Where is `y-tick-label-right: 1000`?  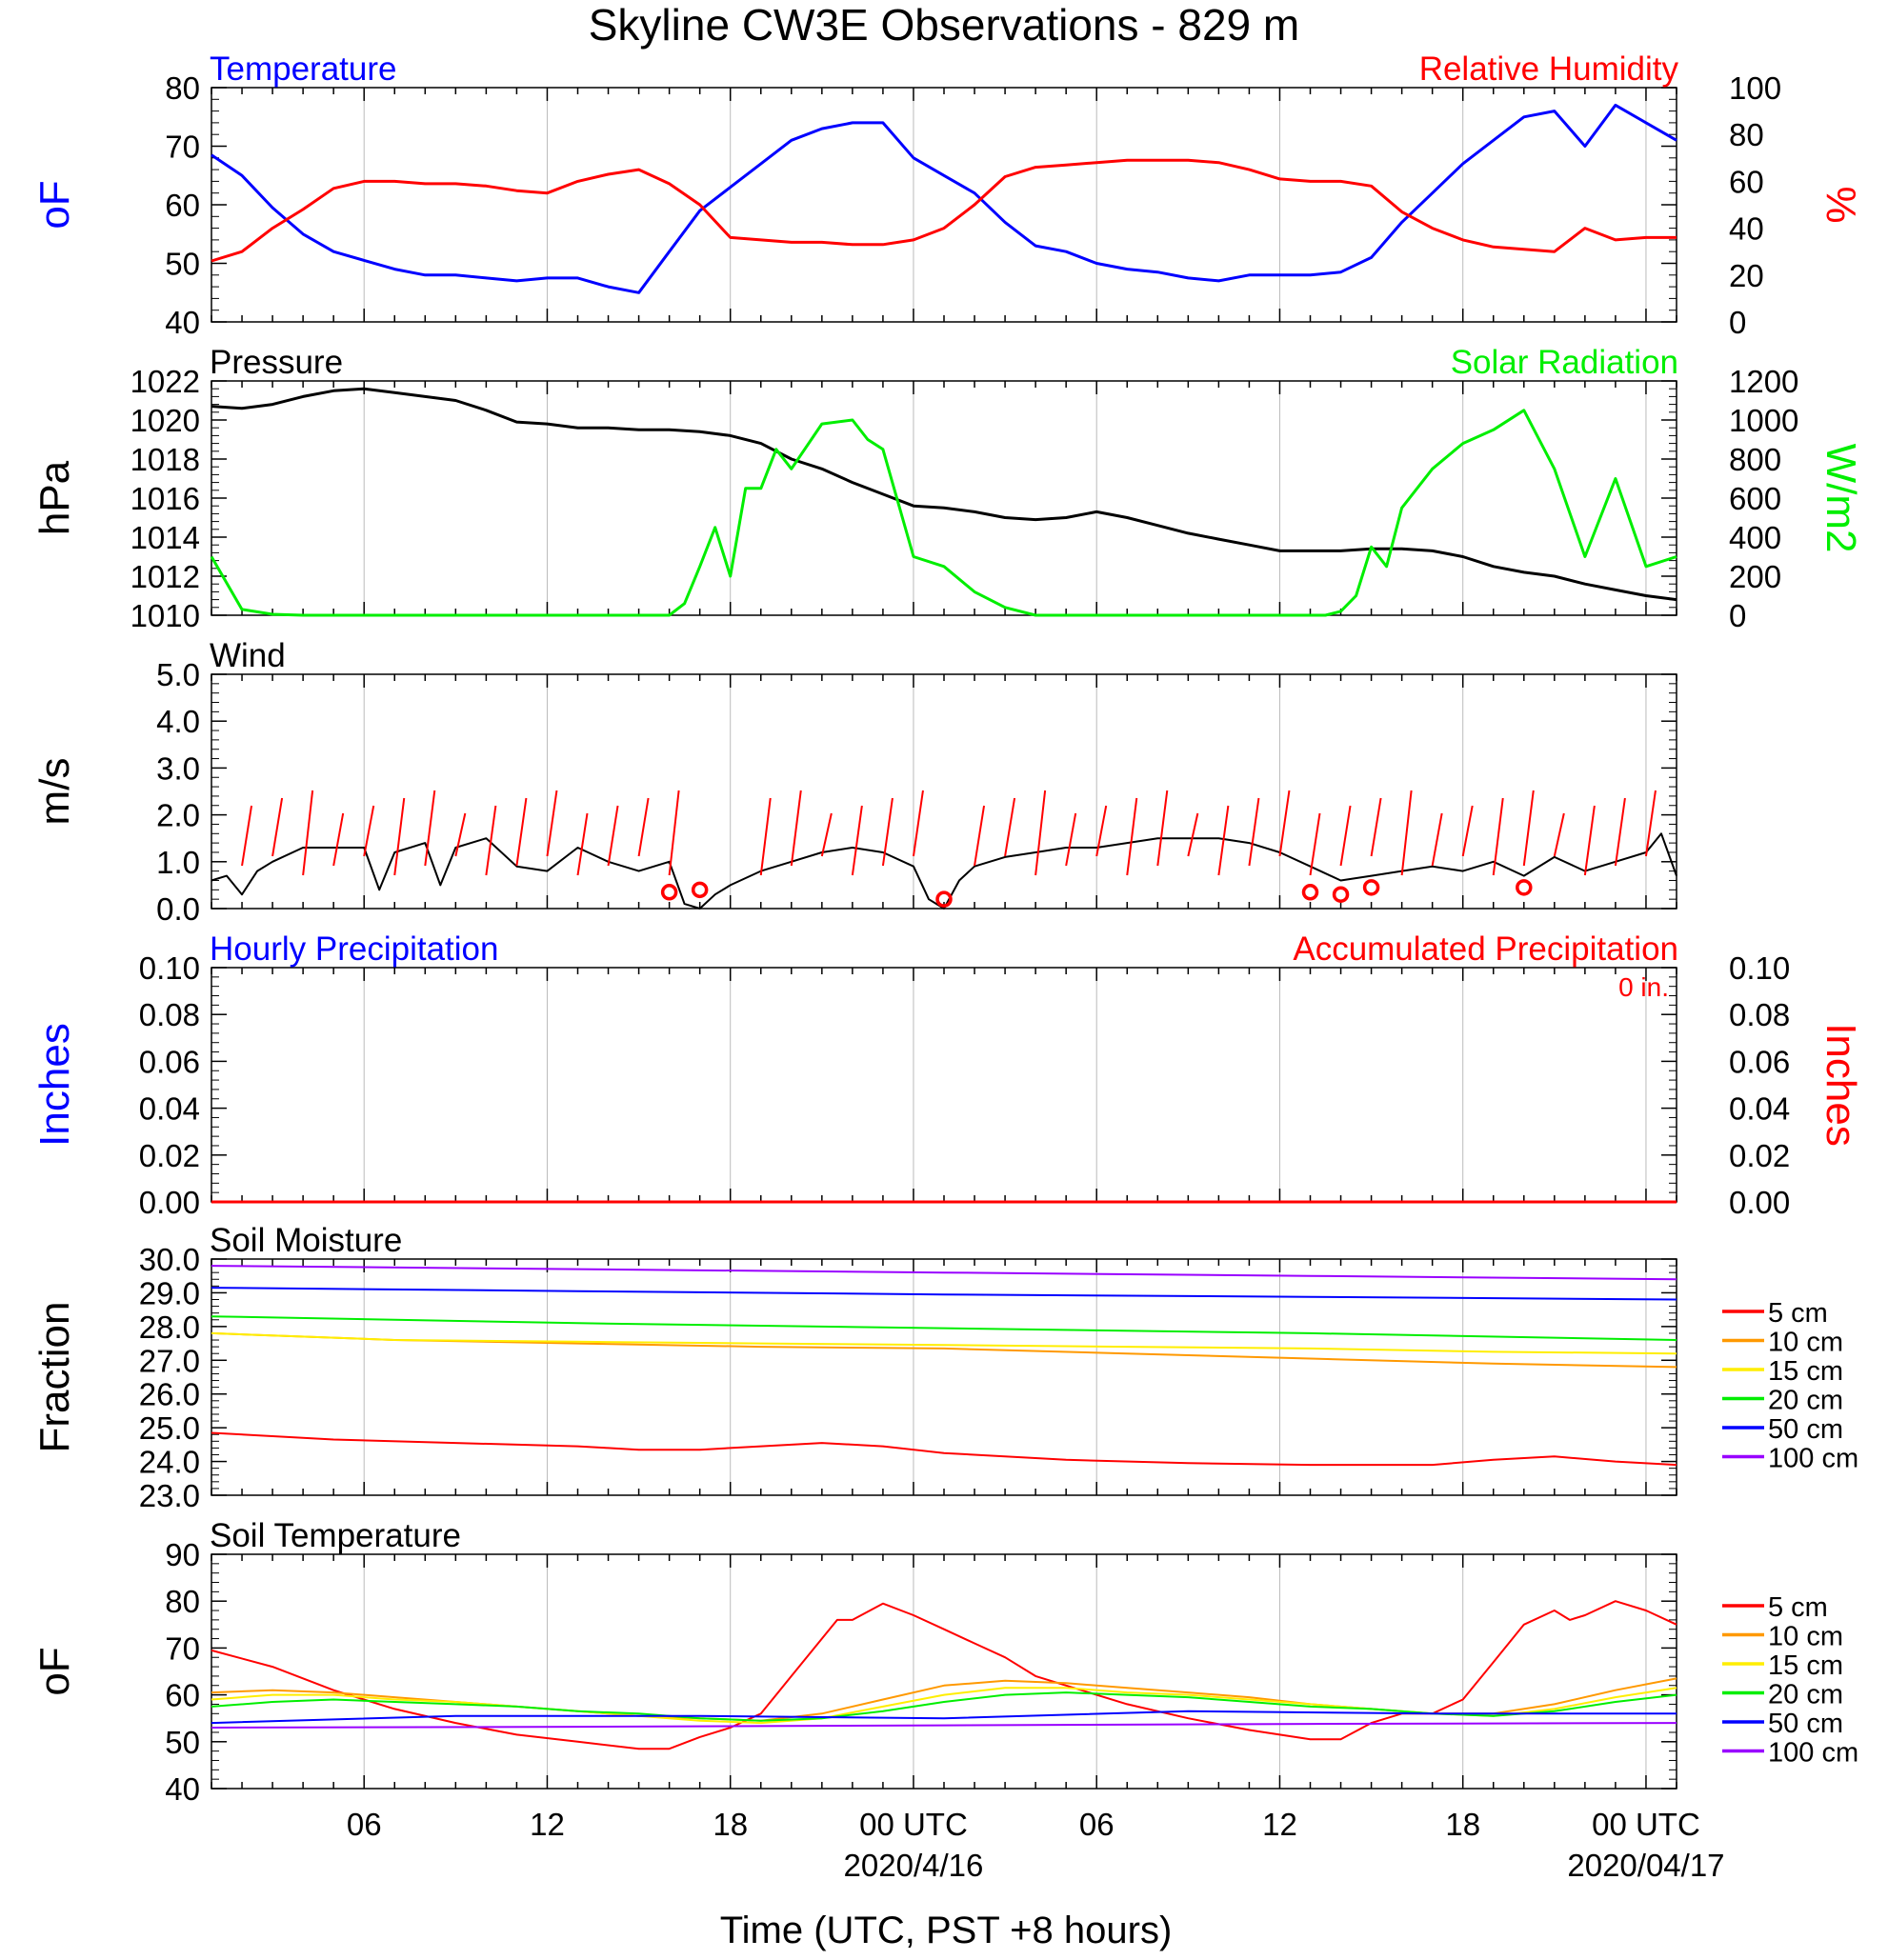 y-tick-label-right: 1000 is located at coordinates (1763, 420).